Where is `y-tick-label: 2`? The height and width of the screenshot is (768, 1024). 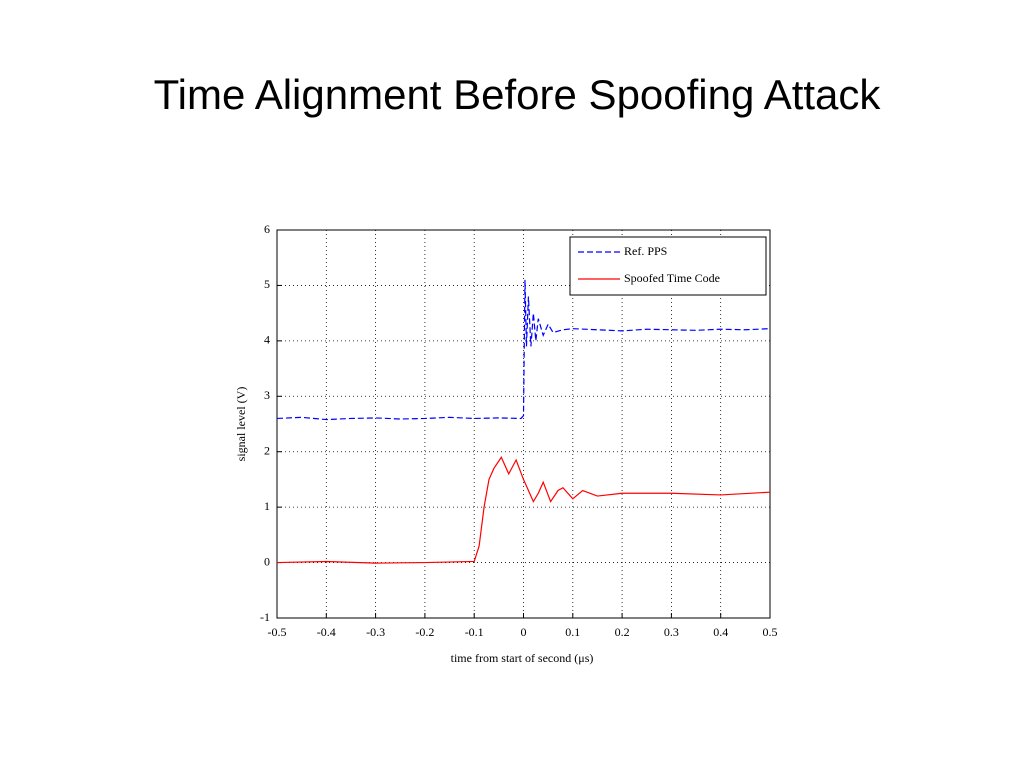 y-tick-label: 2 is located at coordinates (267, 450).